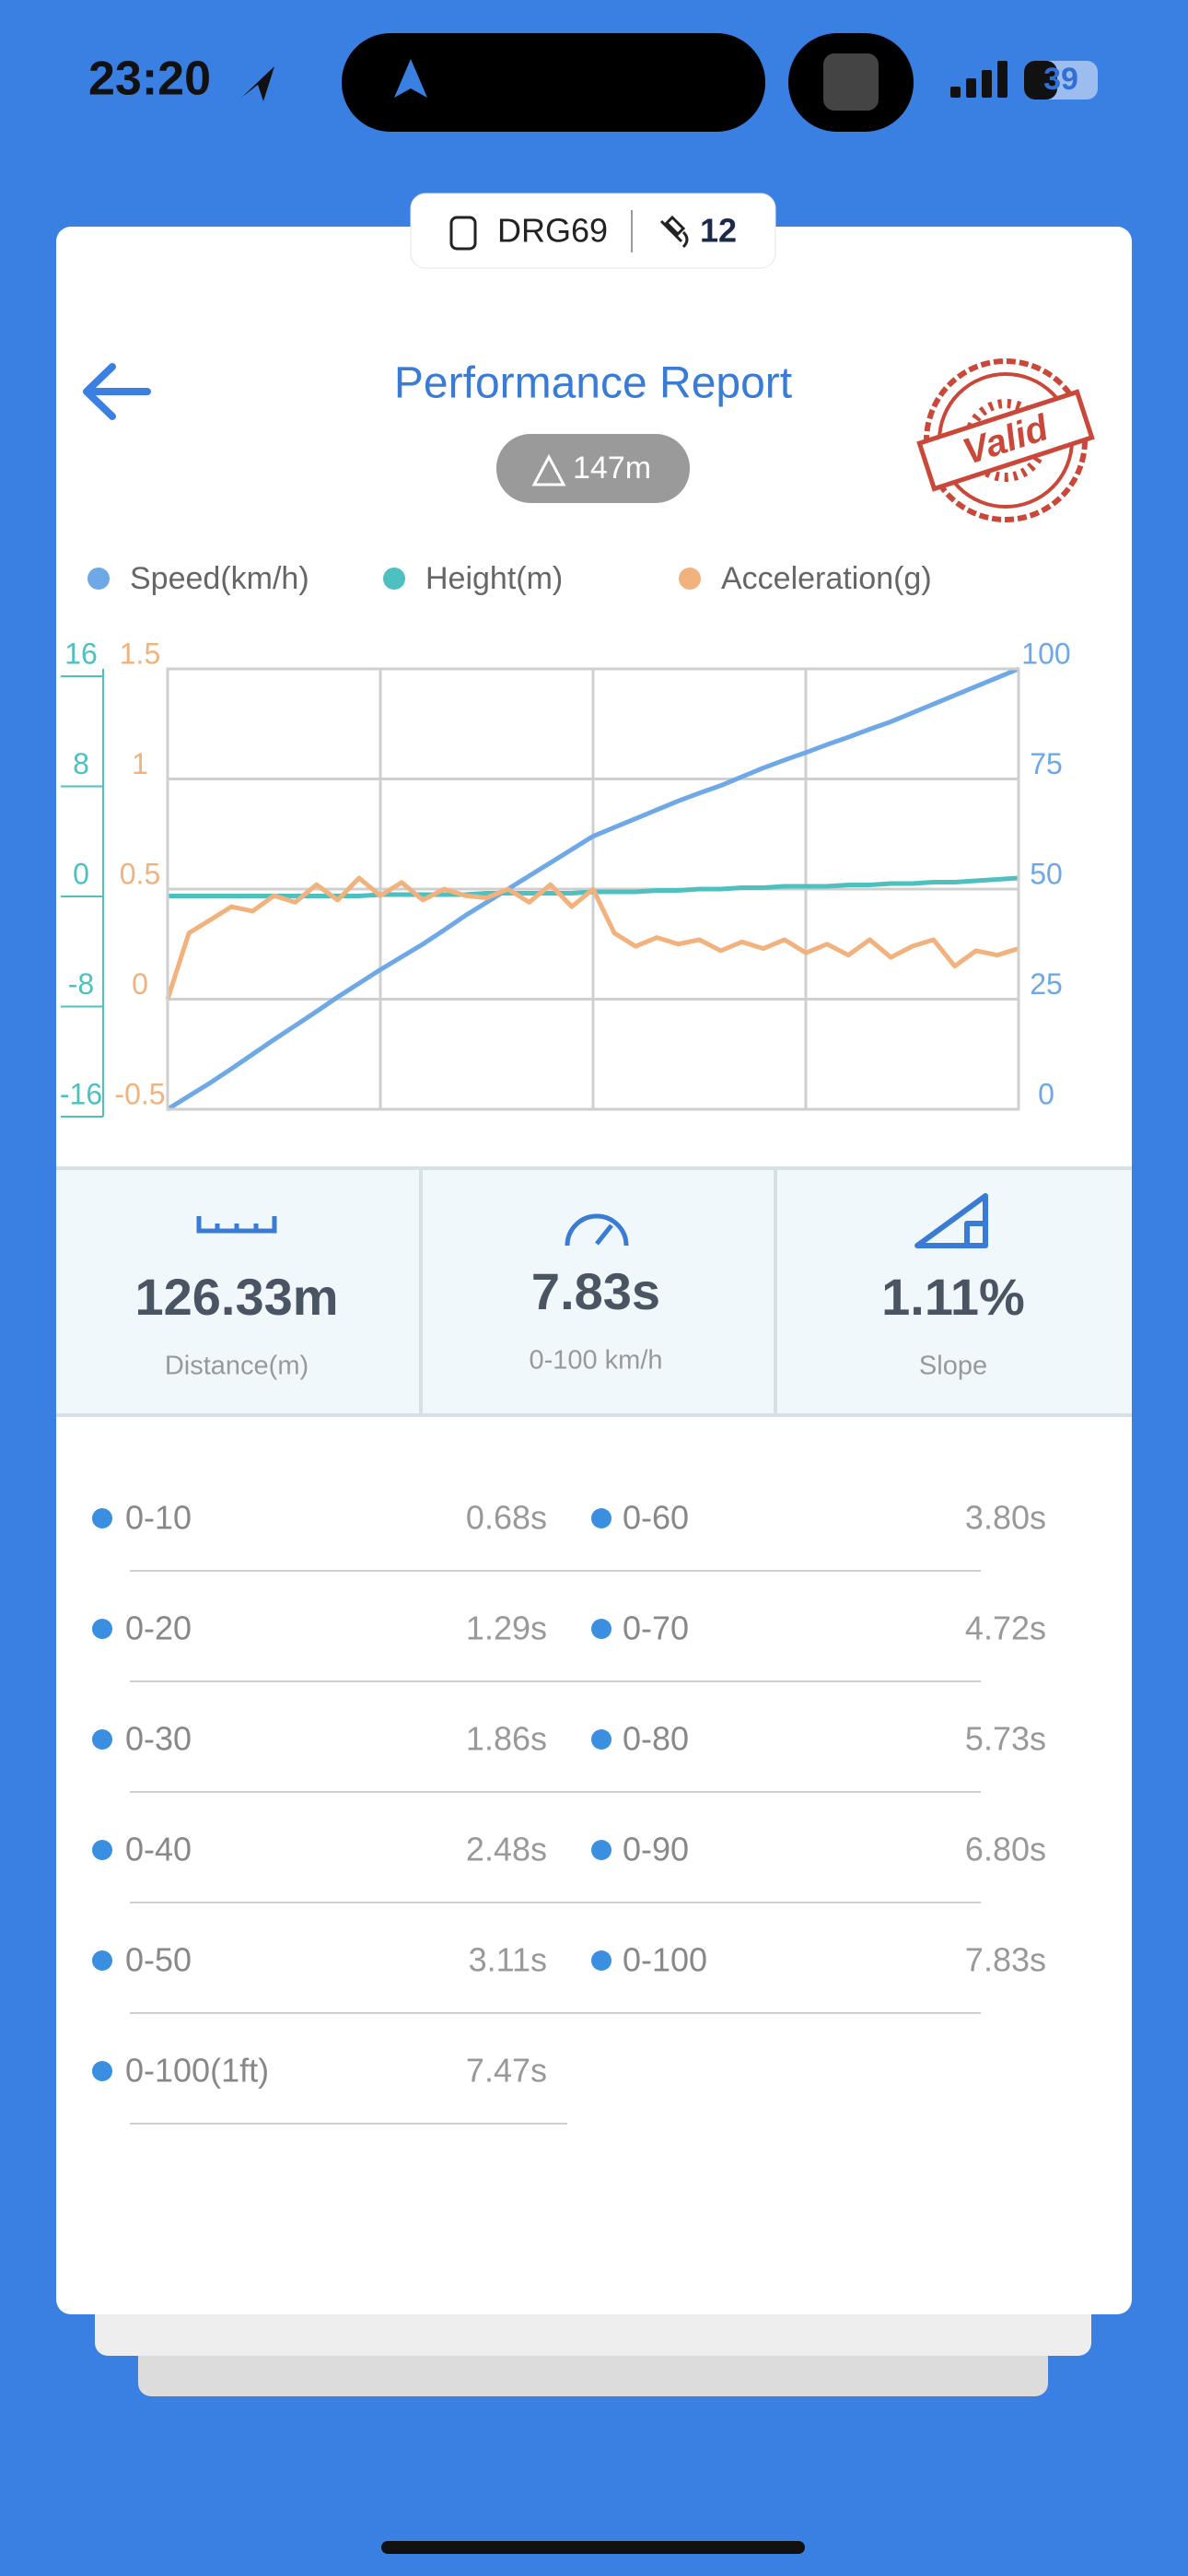 This screenshot has height=2576, width=1188. What do you see at coordinates (656, 1518) in the screenshot?
I see `split-label: 0-60` at bounding box center [656, 1518].